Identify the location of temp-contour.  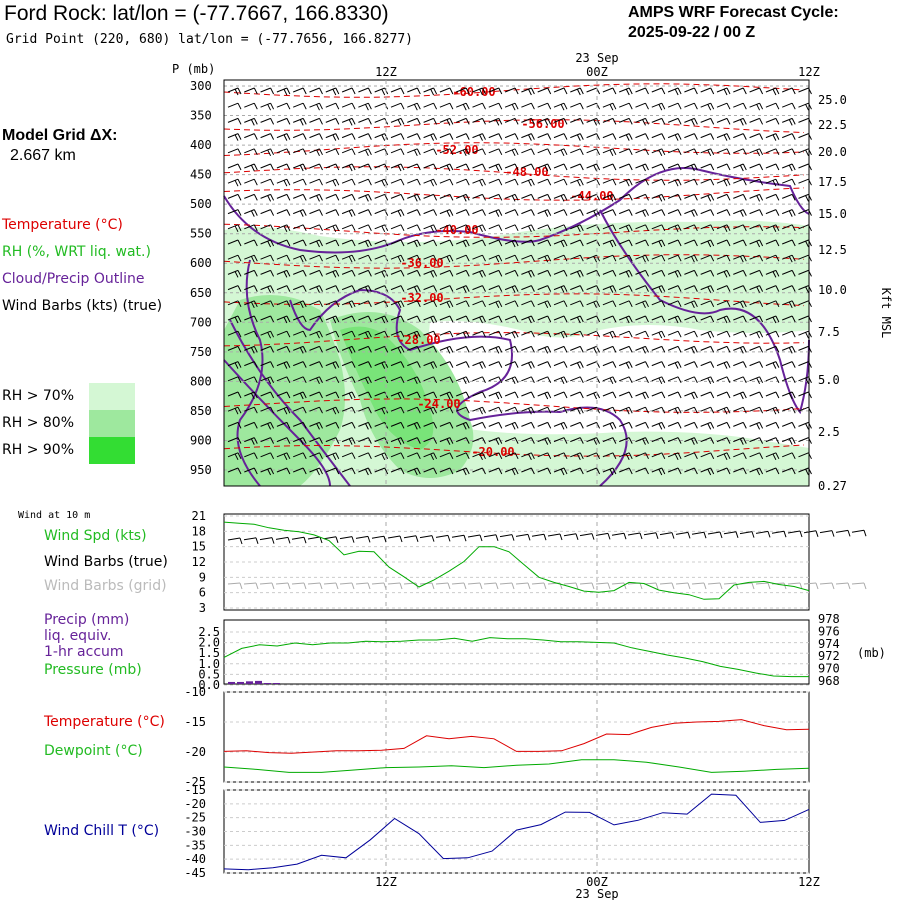
(514, 90).